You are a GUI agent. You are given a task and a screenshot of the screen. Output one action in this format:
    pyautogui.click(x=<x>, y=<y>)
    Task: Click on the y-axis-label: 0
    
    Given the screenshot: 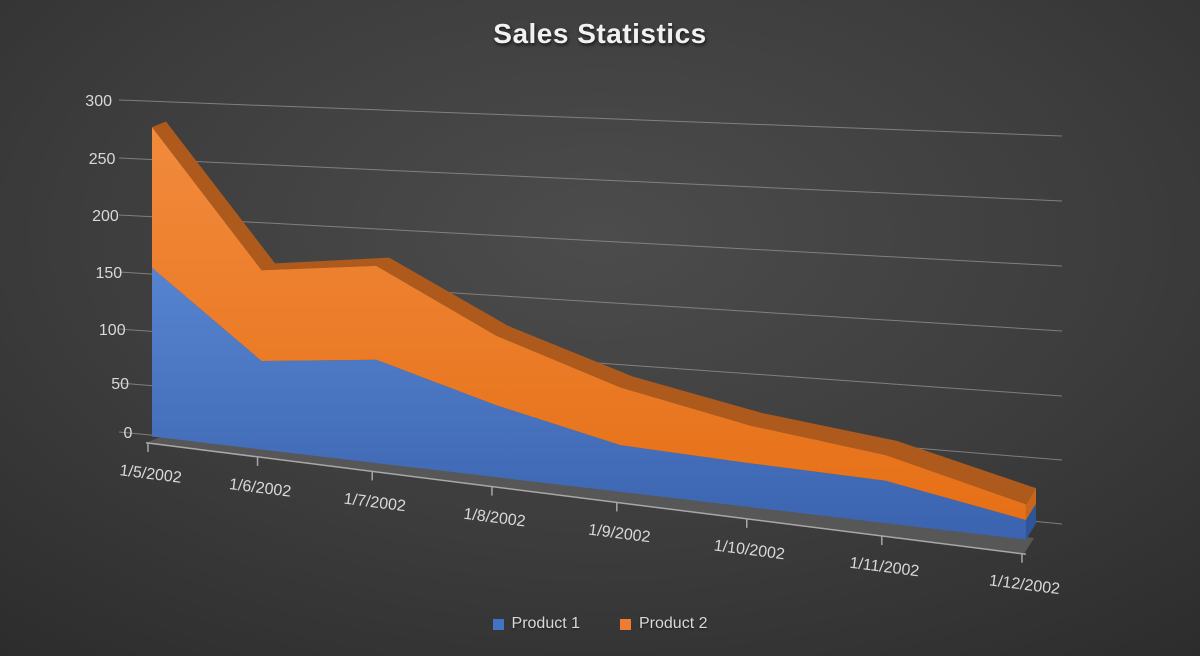 What is the action you would take?
    pyautogui.click(x=127, y=433)
    